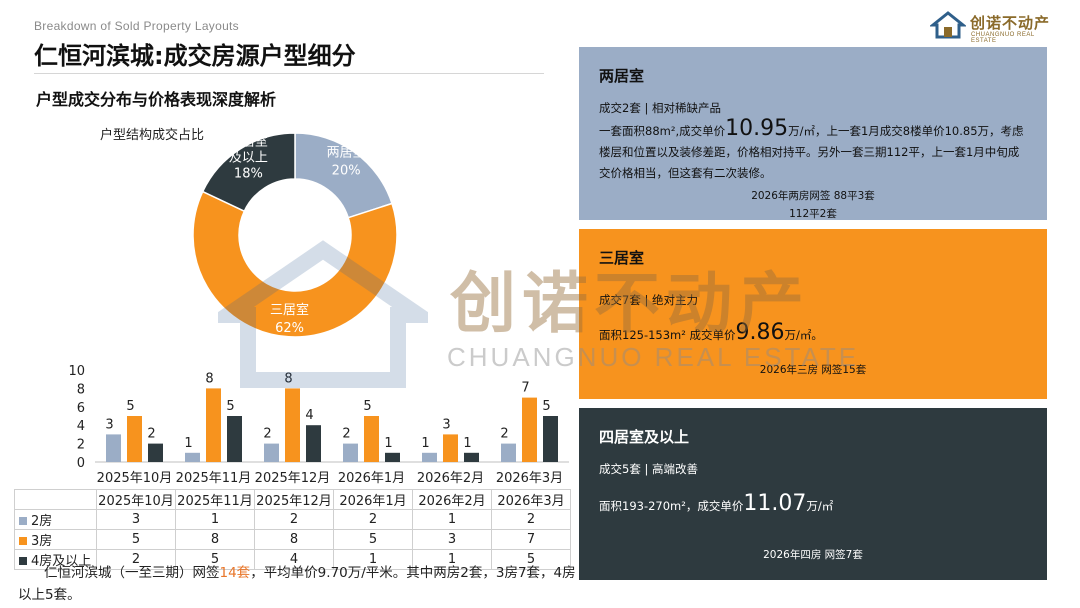 The image size is (1080, 608). I want to click on card-text: 面积125-153m² 成交单价, so click(667, 335).